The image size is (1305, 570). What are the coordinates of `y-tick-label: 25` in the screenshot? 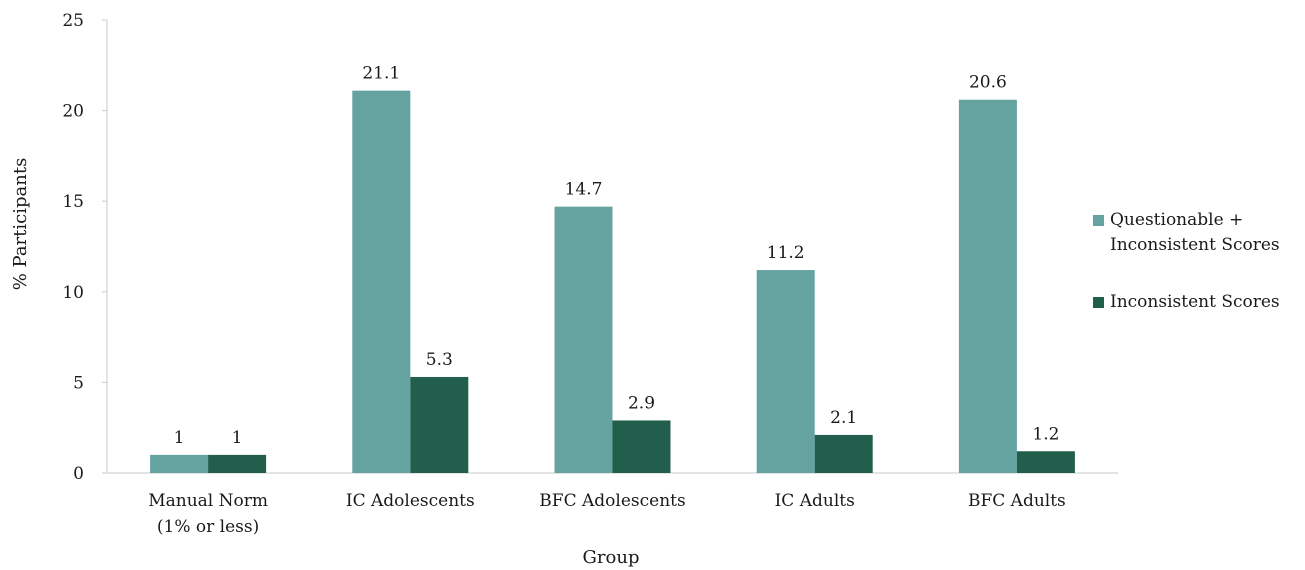 It's located at (73, 21).